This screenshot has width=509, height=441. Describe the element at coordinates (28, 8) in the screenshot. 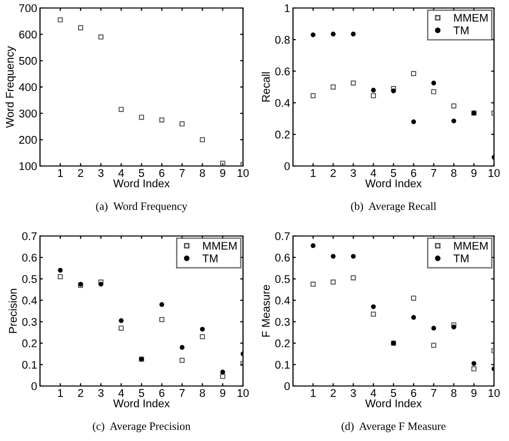

I see `y-tick-label: 700` at that location.